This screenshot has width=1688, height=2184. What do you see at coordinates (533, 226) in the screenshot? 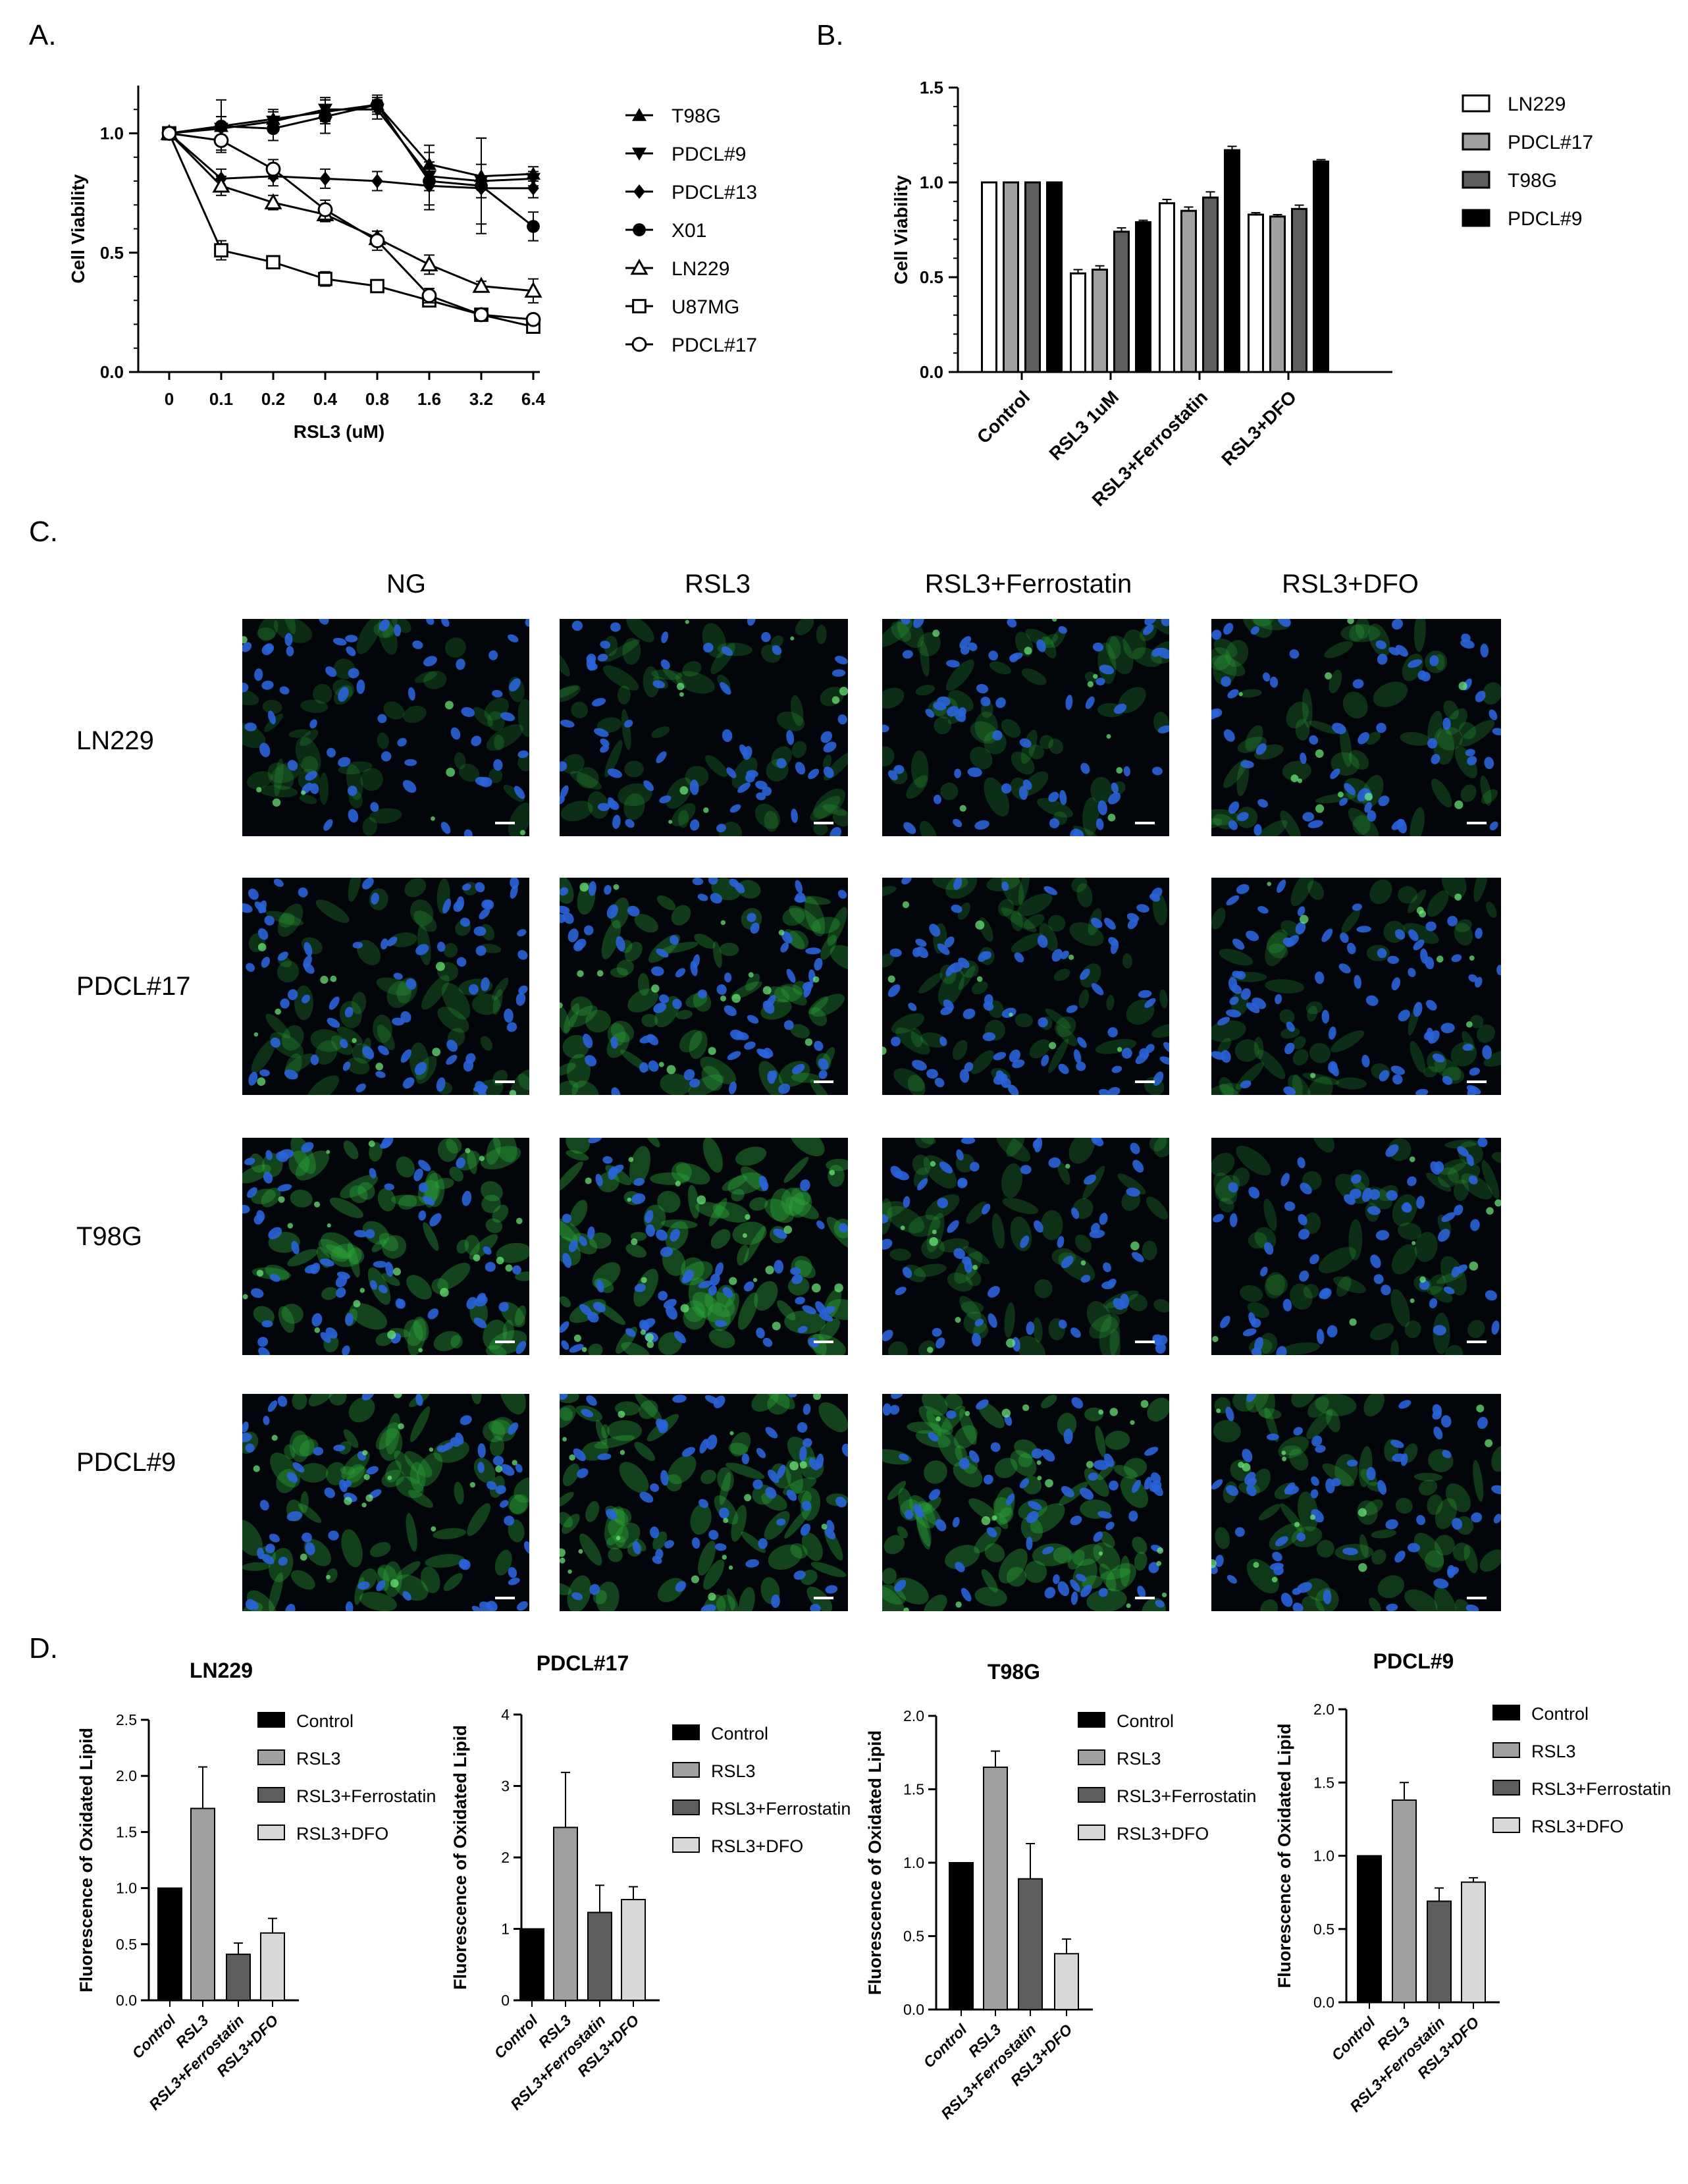
I see `data-point-x01` at bounding box center [533, 226].